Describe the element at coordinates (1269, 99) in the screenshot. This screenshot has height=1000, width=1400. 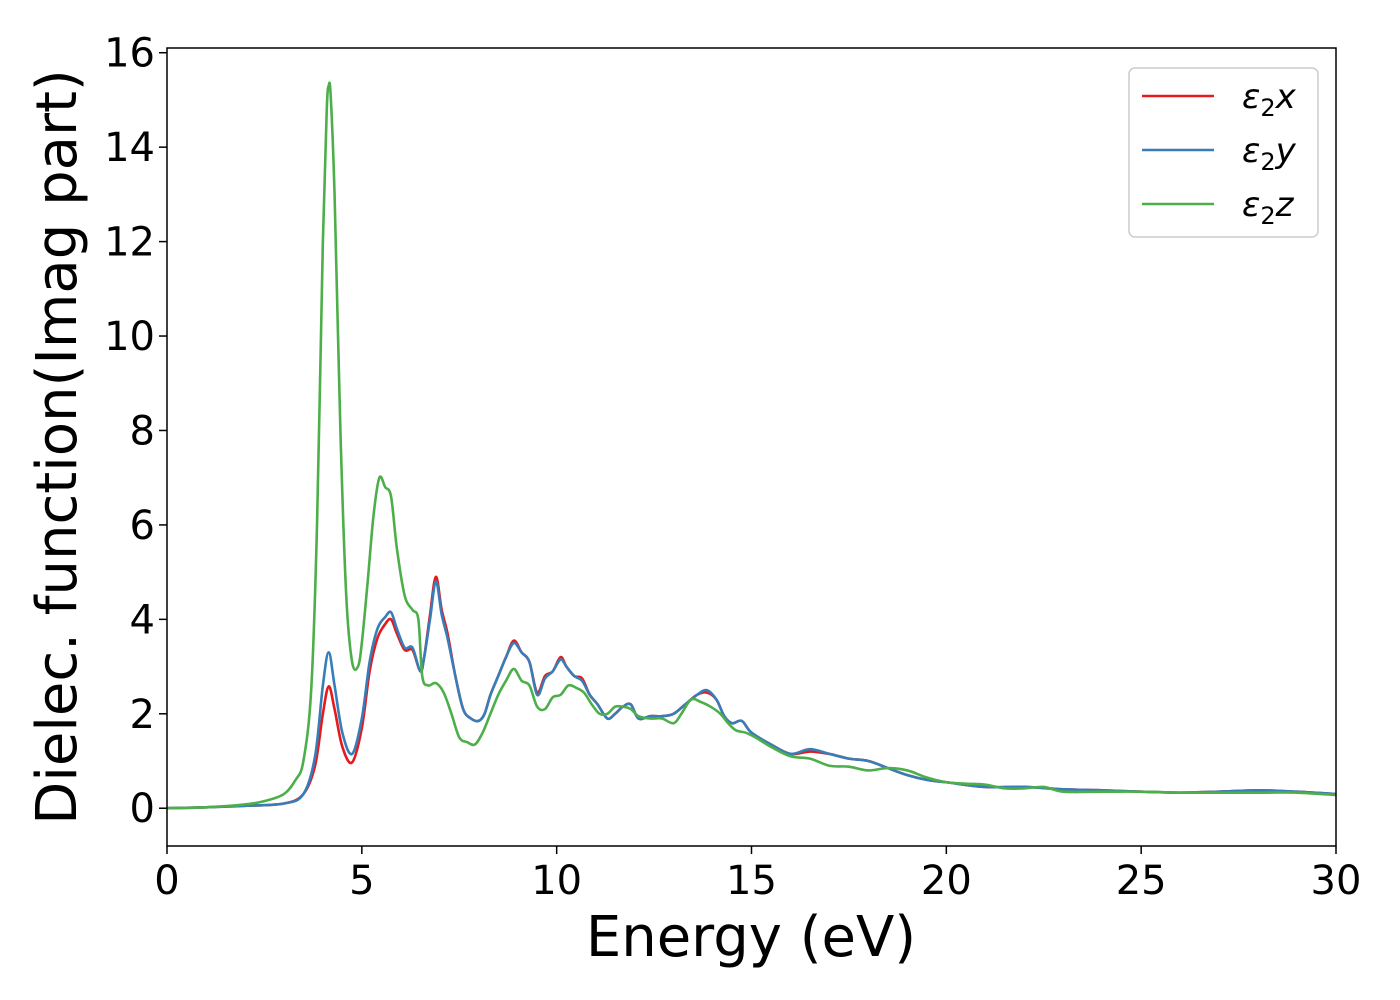
I see `legend-label-0: ε2x` at that location.